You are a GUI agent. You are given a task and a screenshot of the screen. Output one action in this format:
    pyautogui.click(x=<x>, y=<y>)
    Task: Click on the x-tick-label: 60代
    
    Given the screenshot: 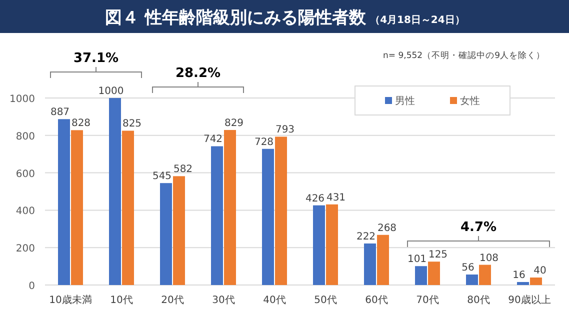 What is the action you would take?
    pyautogui.click(x=376, y=300)
    